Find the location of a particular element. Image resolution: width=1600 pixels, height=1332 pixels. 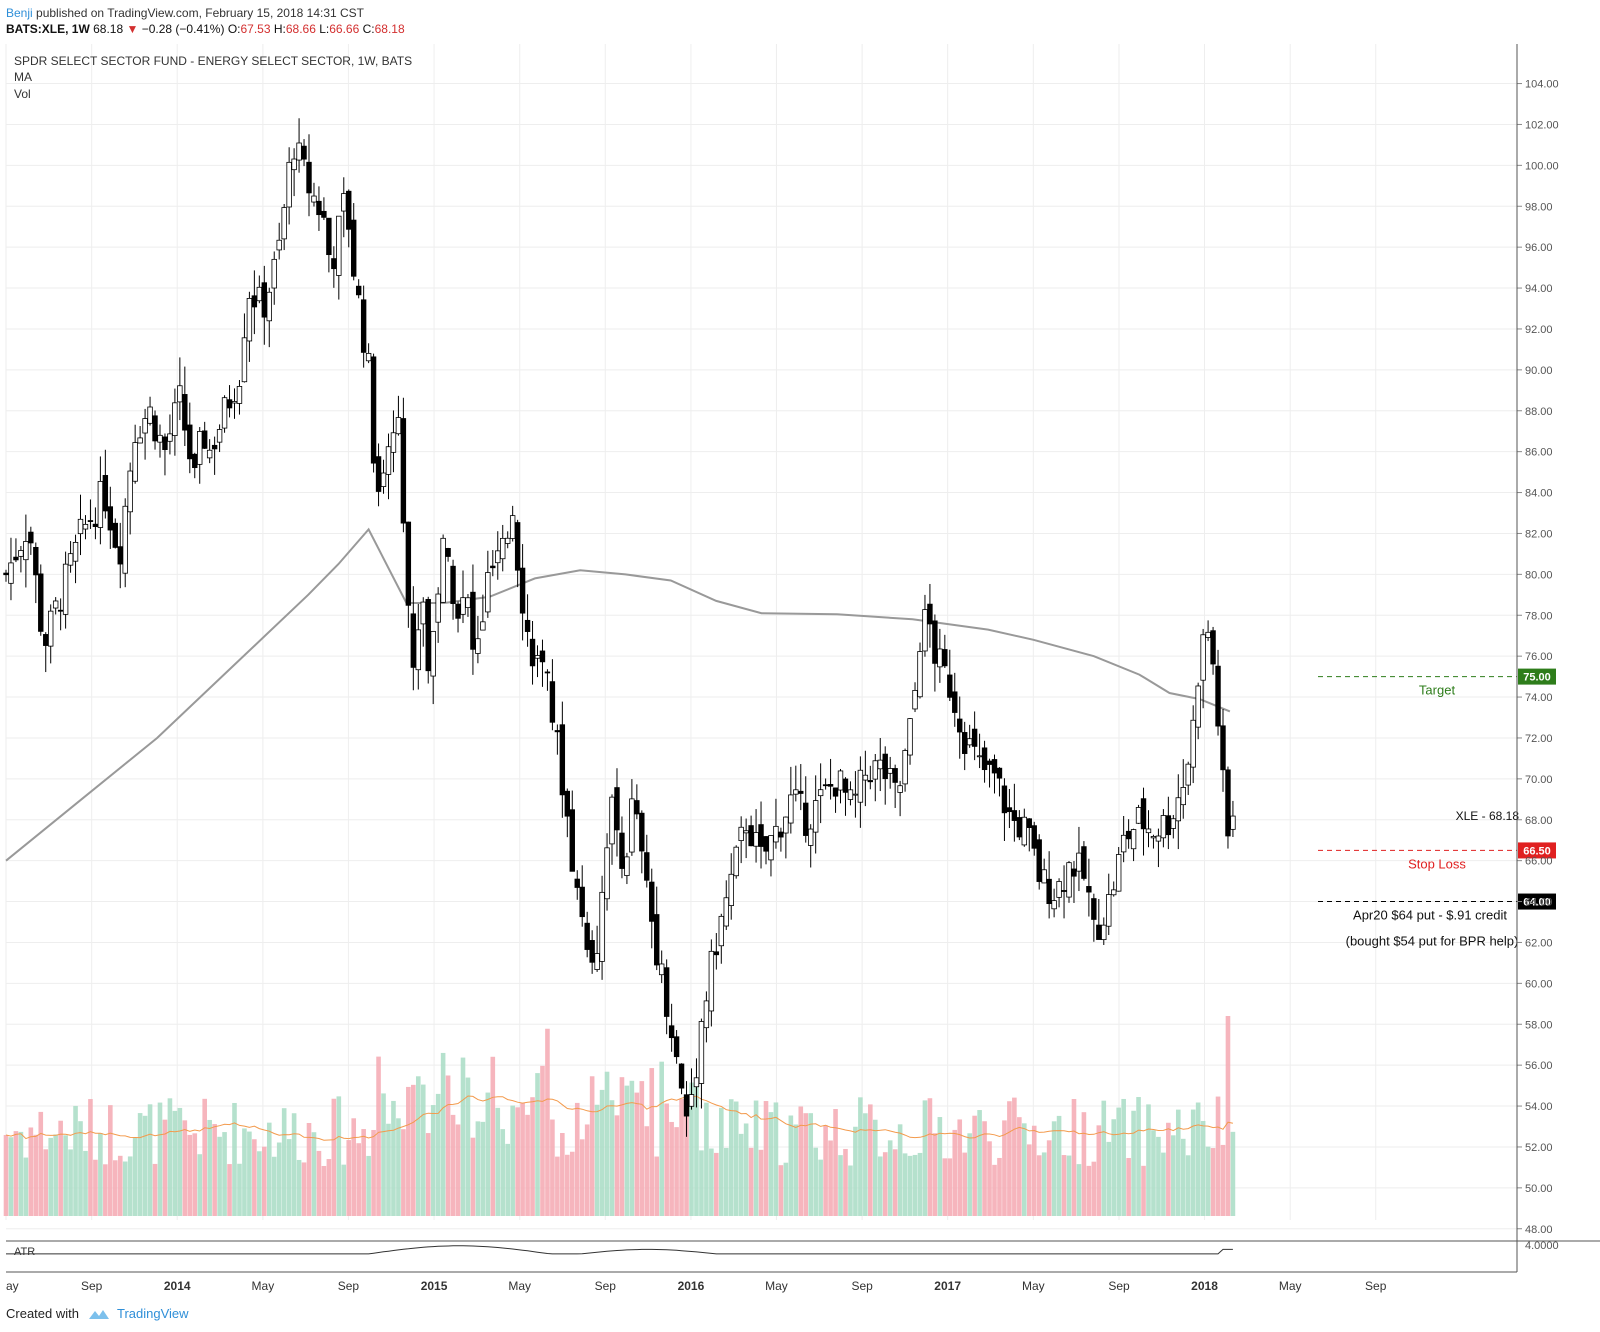

volume-ma-line is located at coordinates (619, 1118).